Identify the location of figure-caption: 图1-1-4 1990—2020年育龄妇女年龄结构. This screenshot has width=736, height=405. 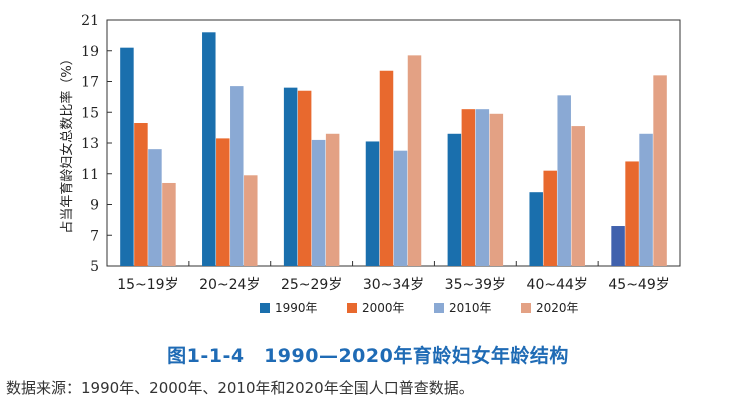
(368, 356).